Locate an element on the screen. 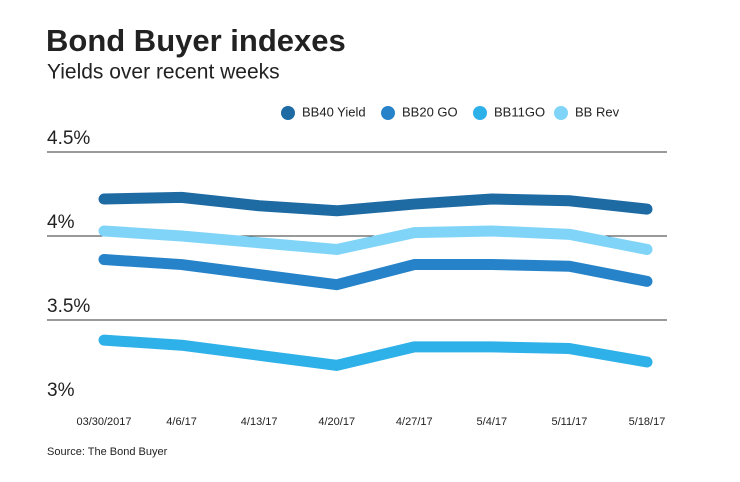  x-tick-label: 5/11/17 is located at coordinates (569, 422).